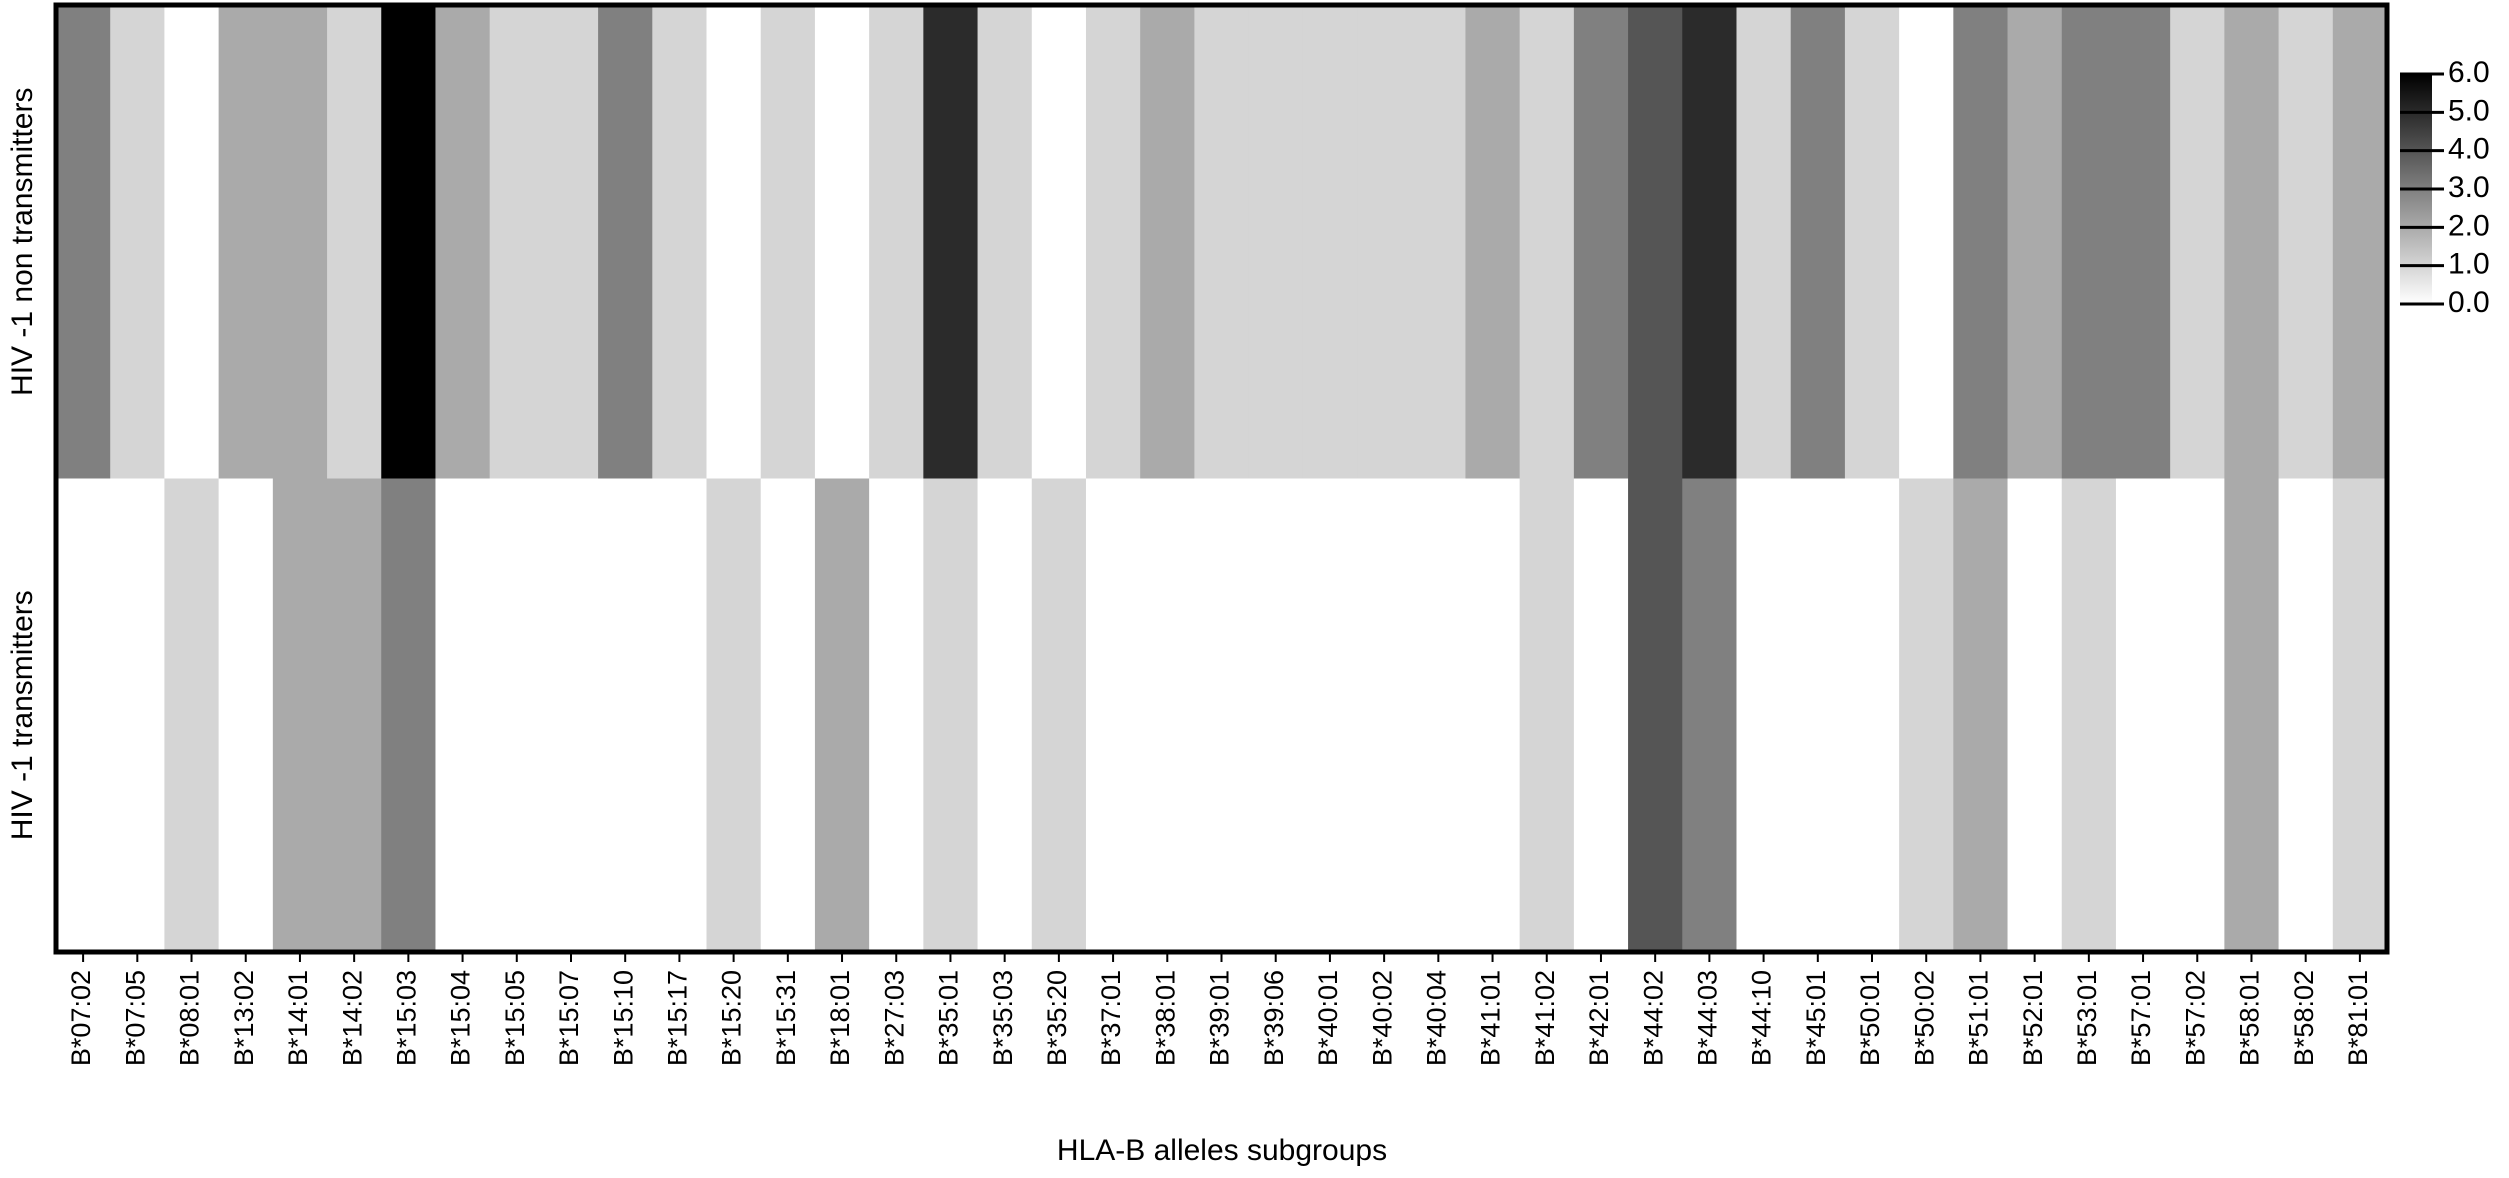 Image resolution: width=2509 pixels, height=1178 pixels. What do you see at coordinates (623, 1018) in the screenshot?
I see `x-tick-label: B*15:10` at bounding box center [623, 1018].